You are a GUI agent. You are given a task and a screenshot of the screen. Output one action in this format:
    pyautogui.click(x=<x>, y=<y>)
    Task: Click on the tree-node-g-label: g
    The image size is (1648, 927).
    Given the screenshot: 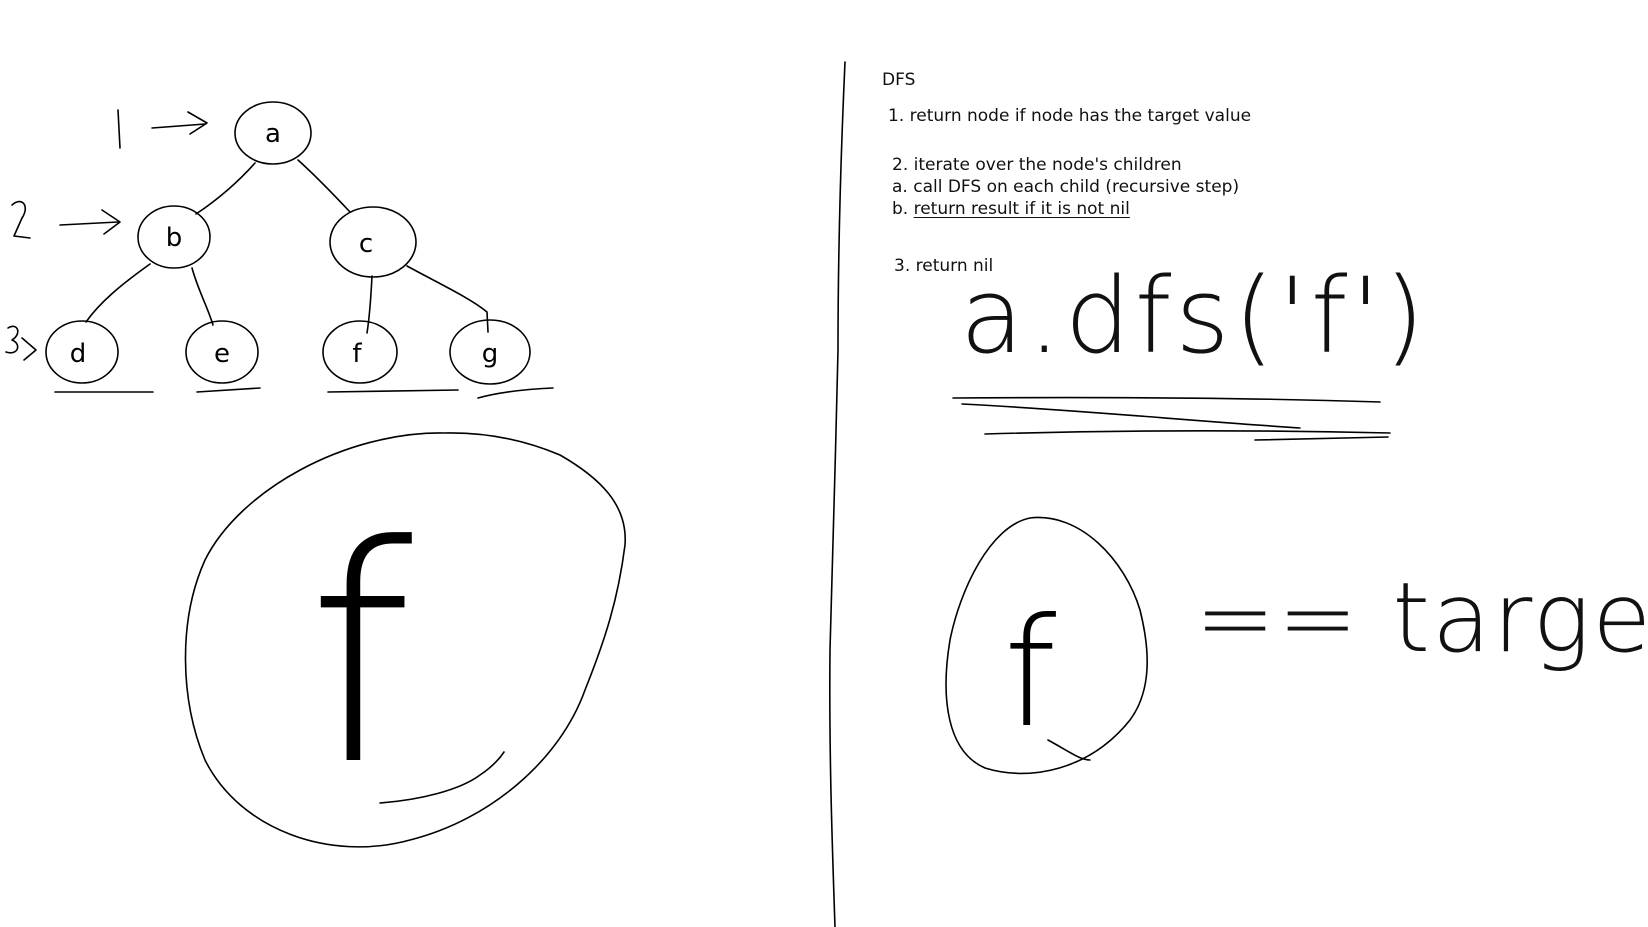 What is the action you would take?
    pyautogui.click(x=490, y=354)
    